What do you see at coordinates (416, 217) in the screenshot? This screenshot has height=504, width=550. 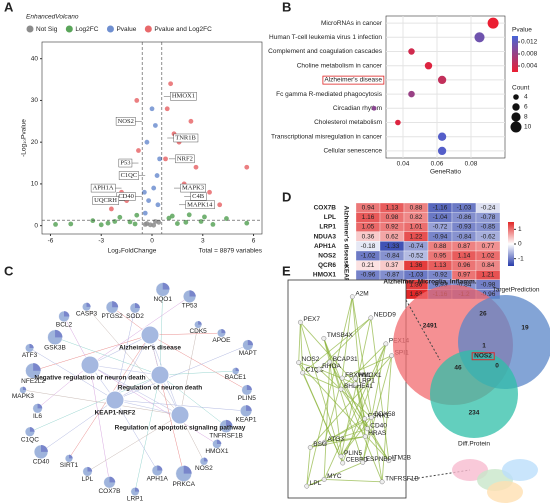 I see `cell-label: 0.82` at bounding box center [416, 217].